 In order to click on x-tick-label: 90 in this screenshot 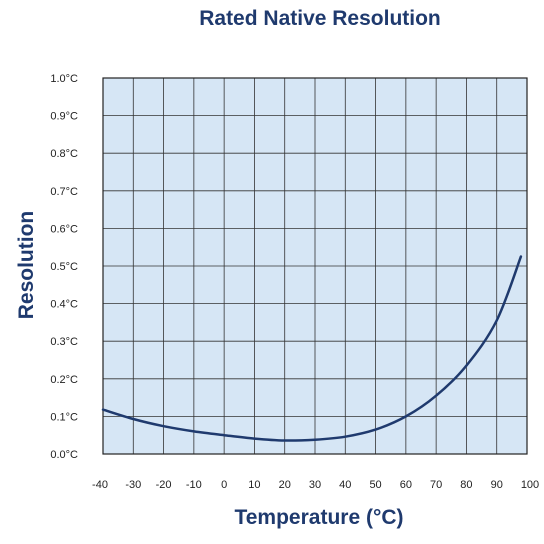, I will do `click(497, 485)`.